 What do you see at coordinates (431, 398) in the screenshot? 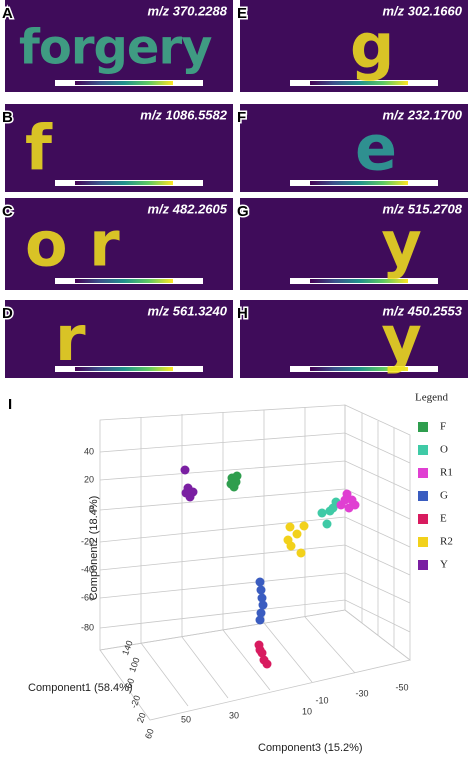
I see `legend-title: Legend` at bounding box center [431, 398].